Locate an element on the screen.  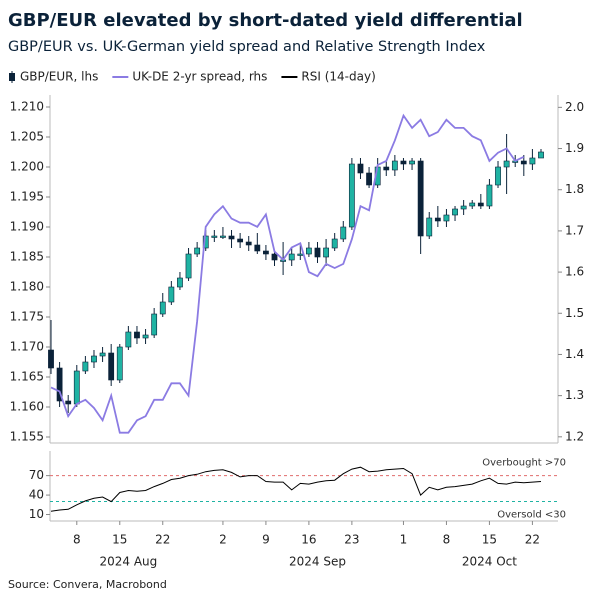
y-tick-label: 1.200 is located at coordinates (27, 167).